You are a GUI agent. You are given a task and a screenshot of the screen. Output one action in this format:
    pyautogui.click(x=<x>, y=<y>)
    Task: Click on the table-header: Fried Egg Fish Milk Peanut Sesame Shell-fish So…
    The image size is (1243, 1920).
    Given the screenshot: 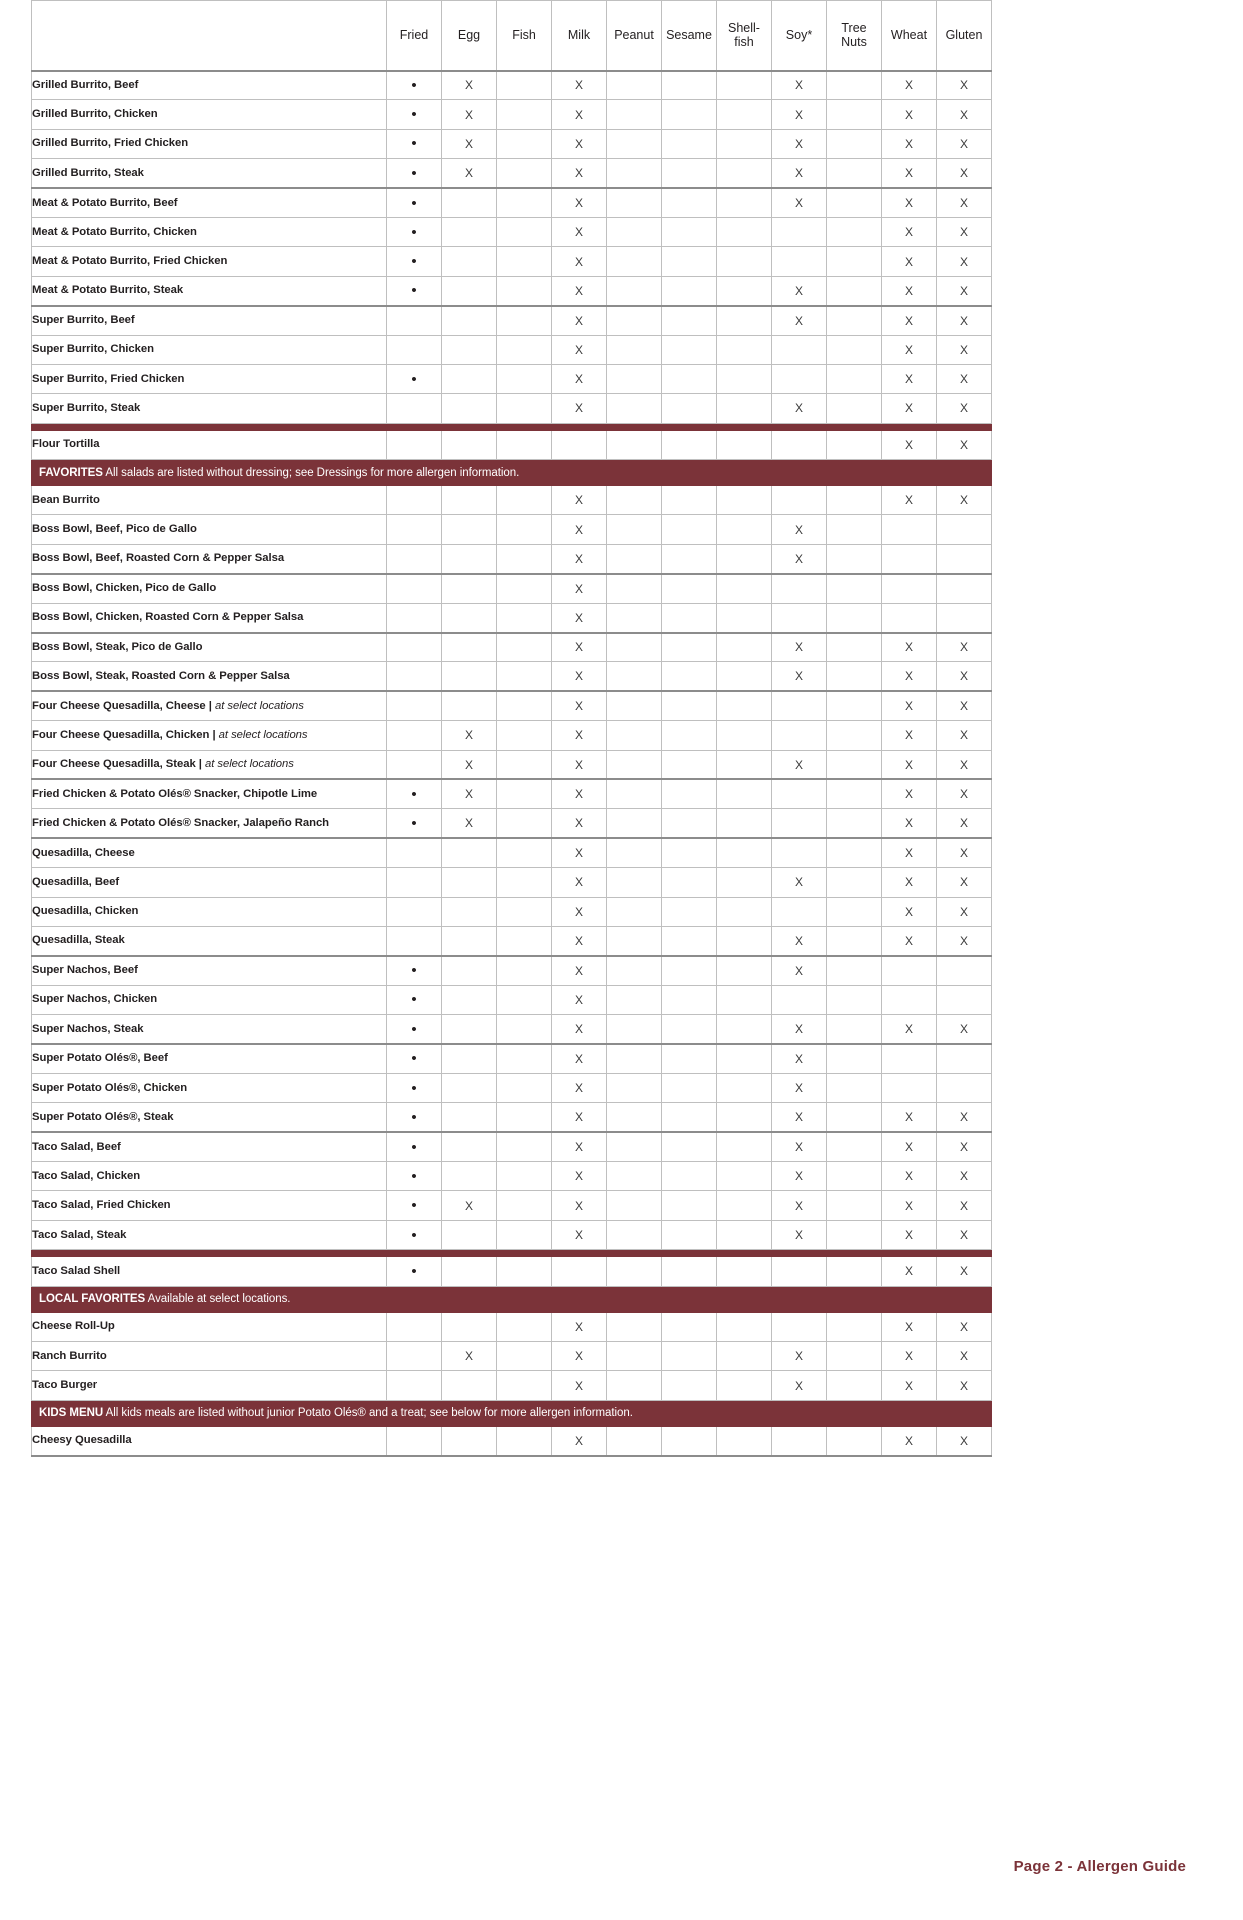 What is the action you would take?
    pyautogui.click(x=511, y=35)
    